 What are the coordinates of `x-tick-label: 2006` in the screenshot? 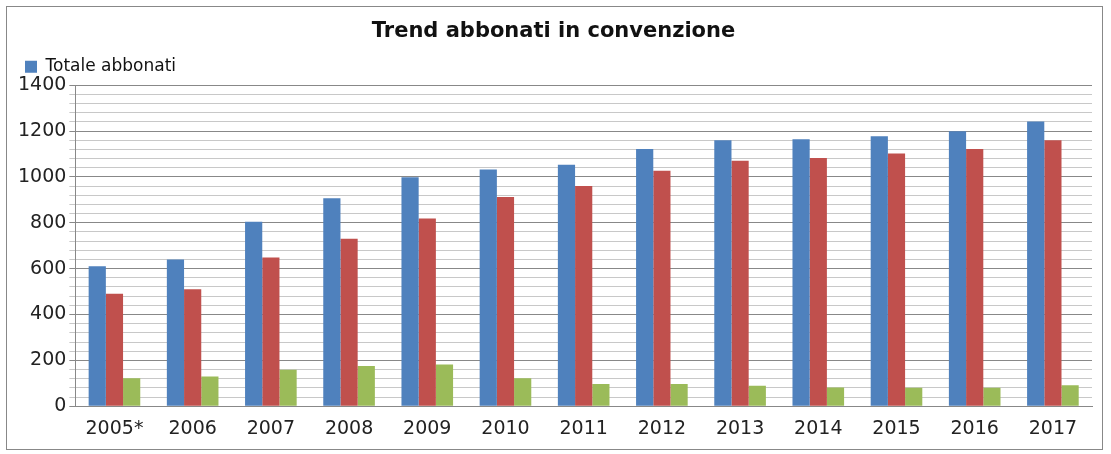 It's located at (192, 426).